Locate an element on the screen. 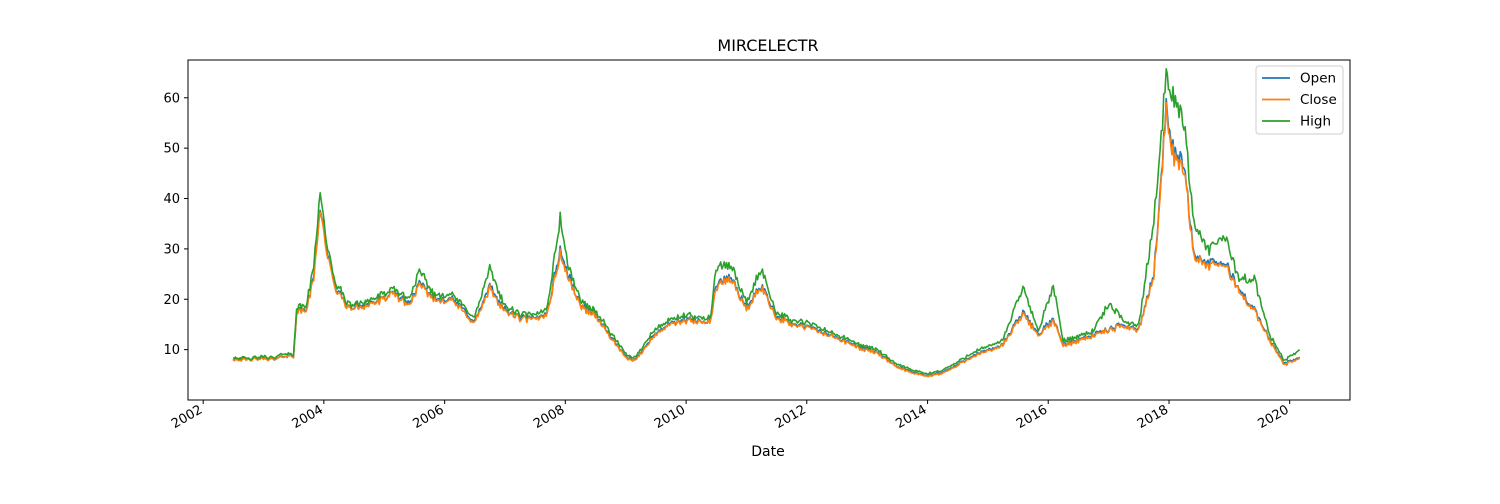 This screenshot has width=1500, height=504. x-tick-label: 2016 is located at coordinates (1032, 417).